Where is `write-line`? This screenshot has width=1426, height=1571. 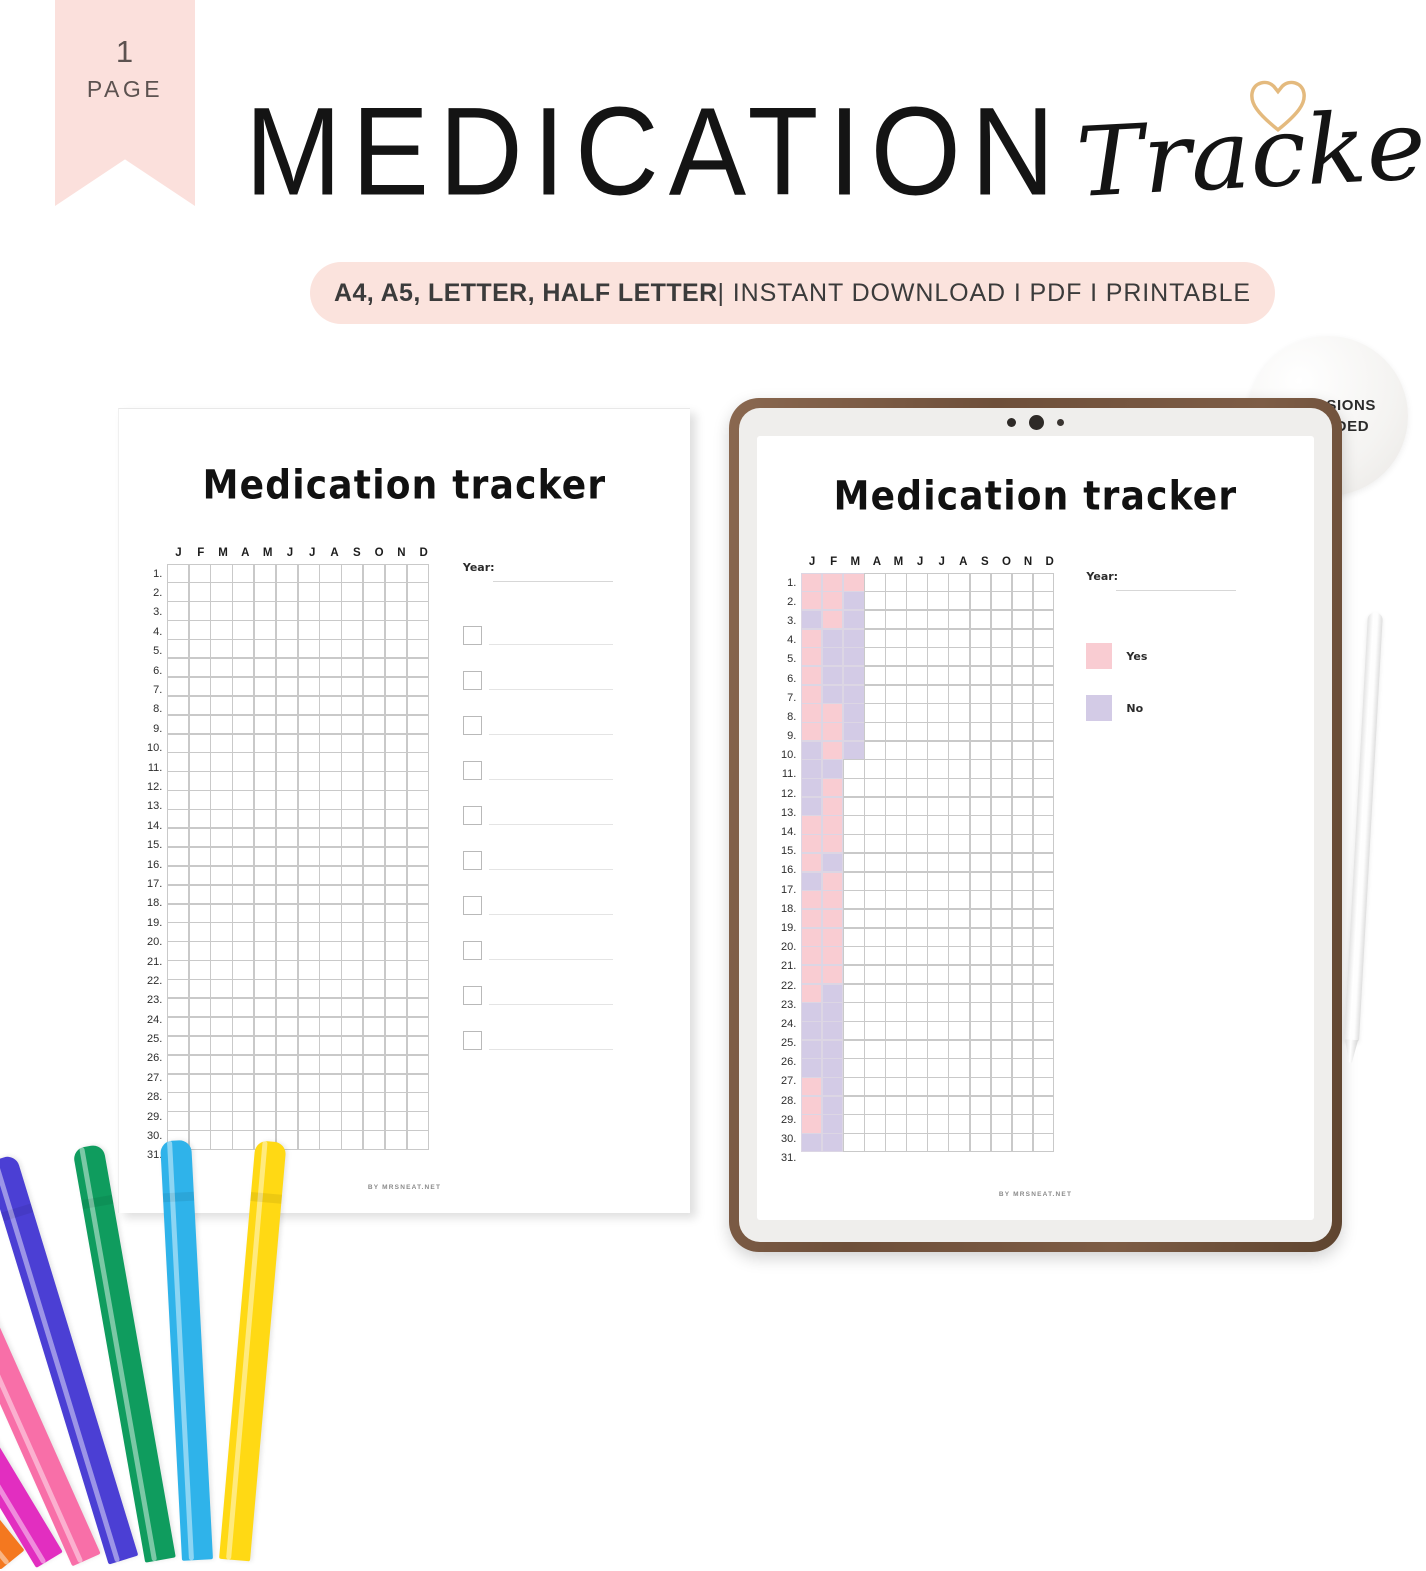
write-line is located at coordinates (550, 728).